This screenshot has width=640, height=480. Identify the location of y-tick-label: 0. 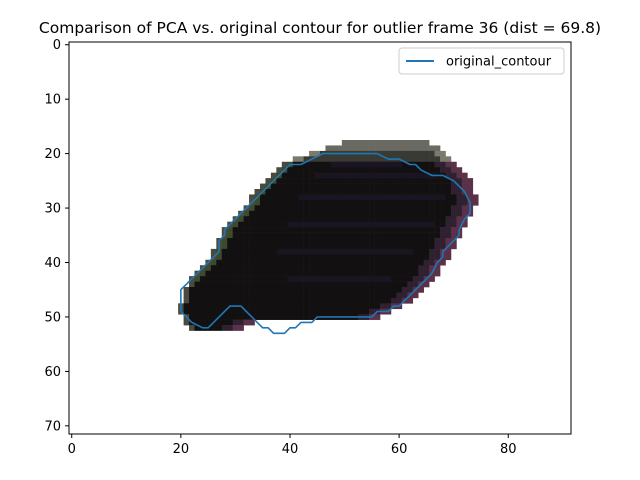
(57, 45).